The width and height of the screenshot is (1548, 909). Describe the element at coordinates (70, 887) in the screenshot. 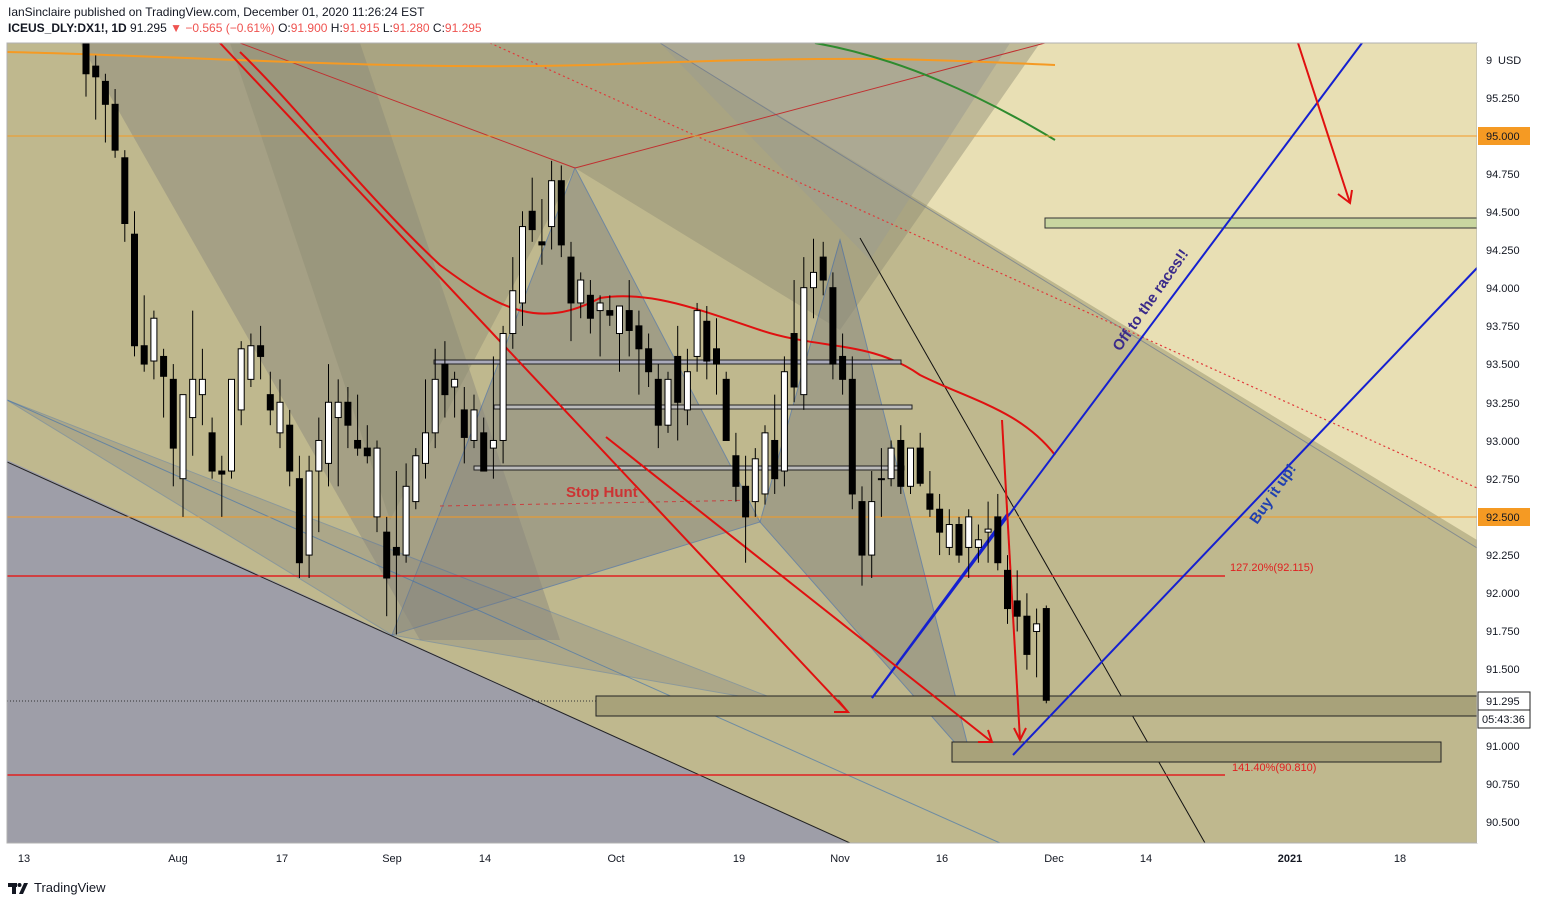

I see `tradingview-brand: TradingView` at that location.